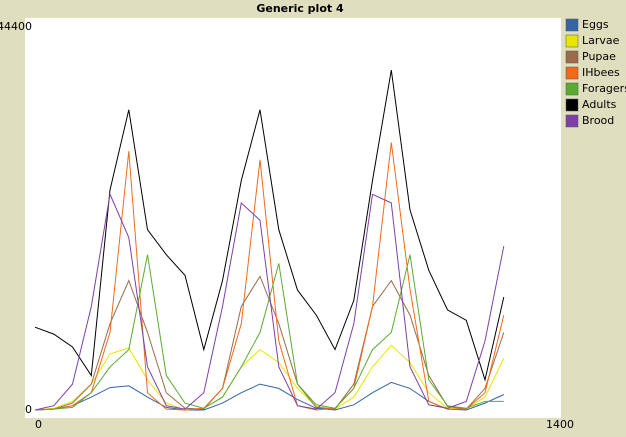 Image resolution: width=626 pixels, height=437 pixels. What do you see at coordinates (599, 56) in the screenshot?
I see `legend-label: Pupae` at bounding box center [599, 56].